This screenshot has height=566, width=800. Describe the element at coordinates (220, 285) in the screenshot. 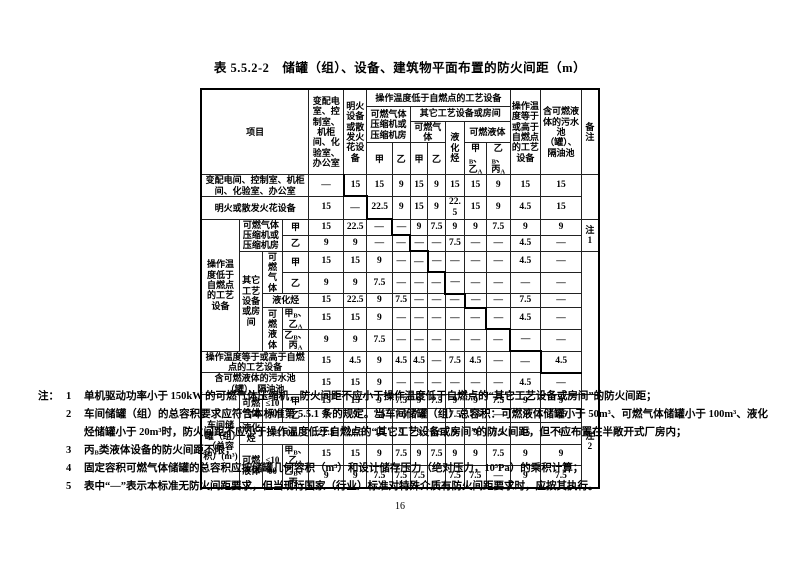

I see `row-group-label: 操作温度低于自燃点的工艺设备` at that location.